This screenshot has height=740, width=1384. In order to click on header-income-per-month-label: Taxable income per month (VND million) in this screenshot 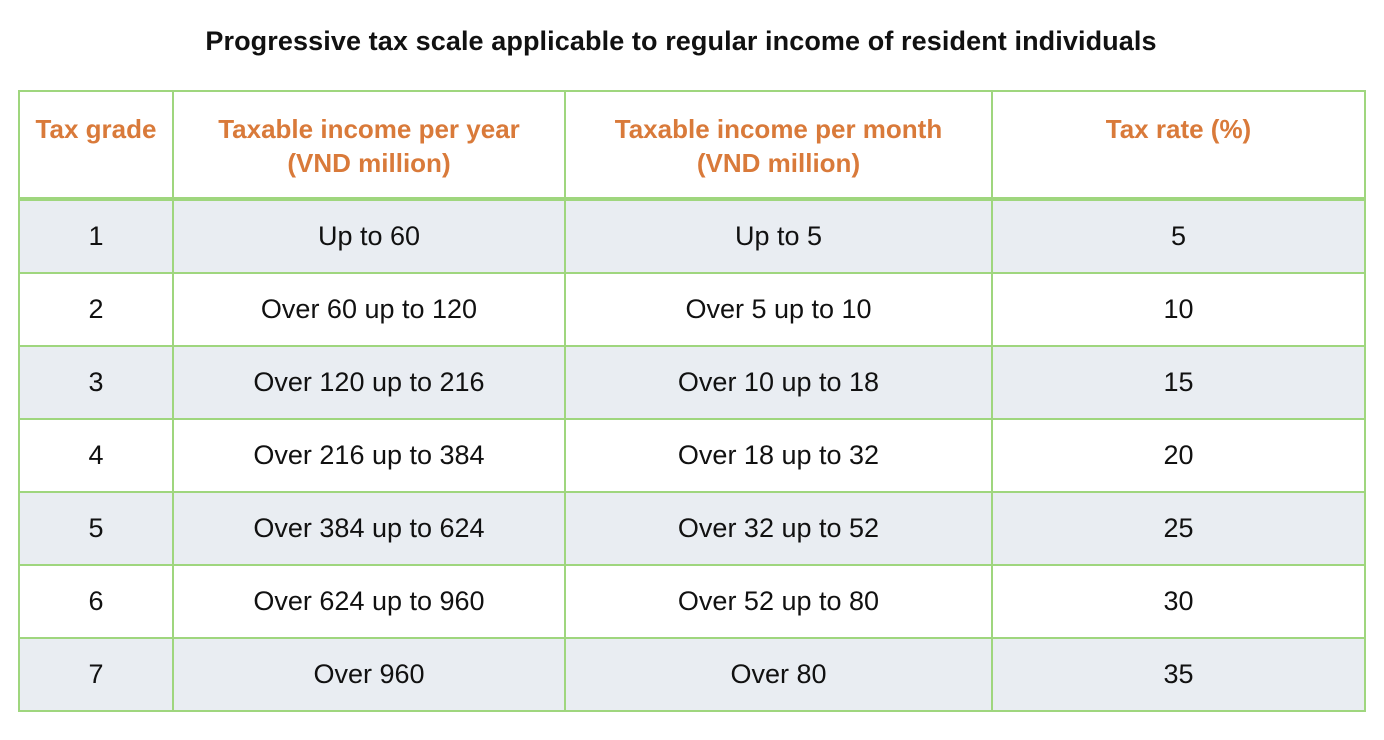, I will do `click(778, 146)`.